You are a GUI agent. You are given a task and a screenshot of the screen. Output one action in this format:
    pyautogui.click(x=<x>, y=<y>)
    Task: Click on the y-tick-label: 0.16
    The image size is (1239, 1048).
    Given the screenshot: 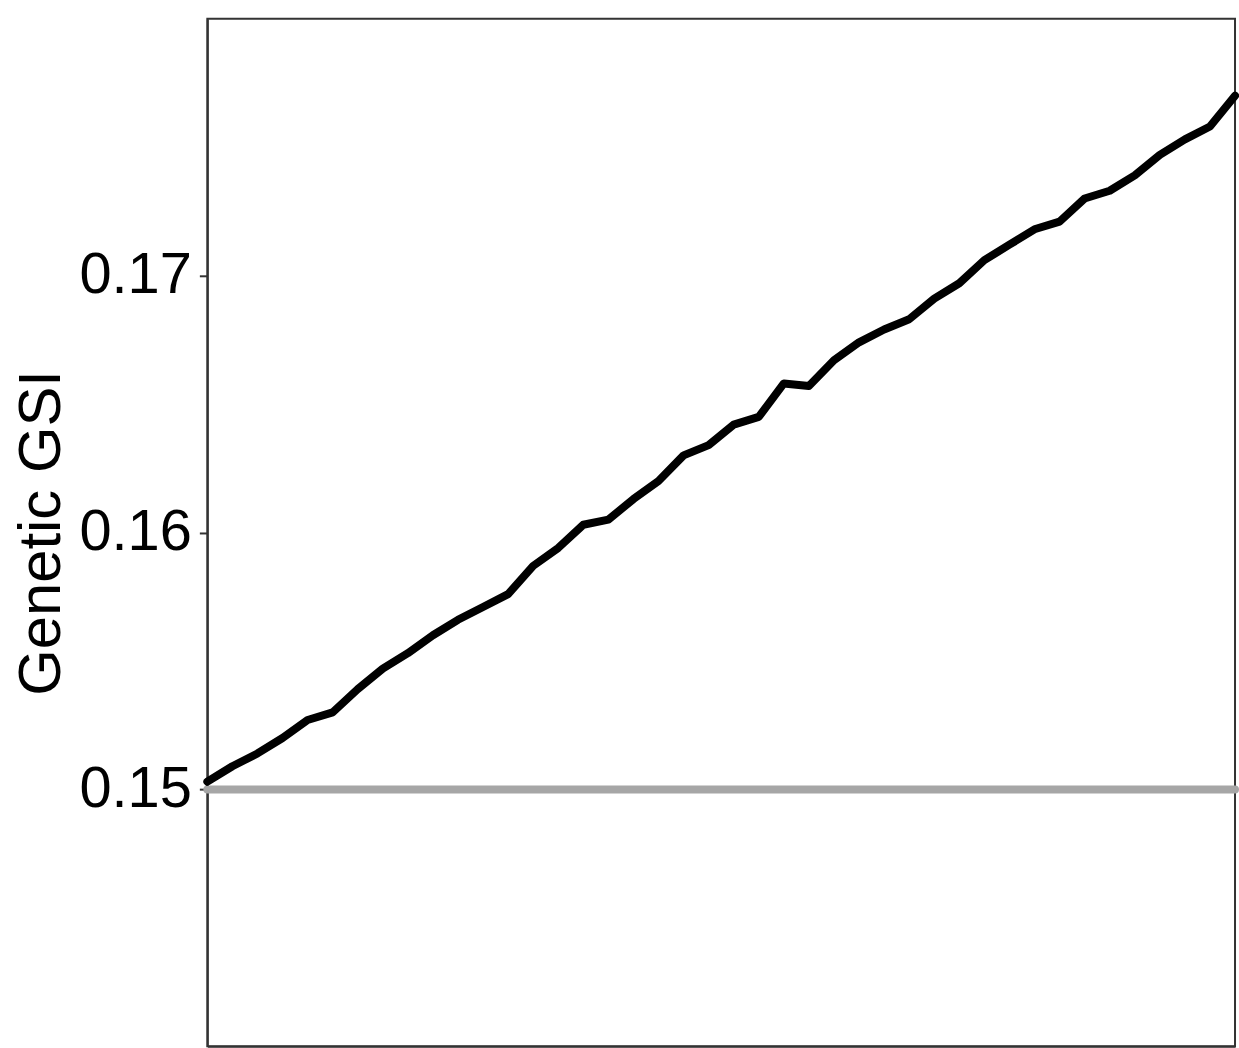 What is the action you would take?
    pyautogui.click(x=135, y=529)
    